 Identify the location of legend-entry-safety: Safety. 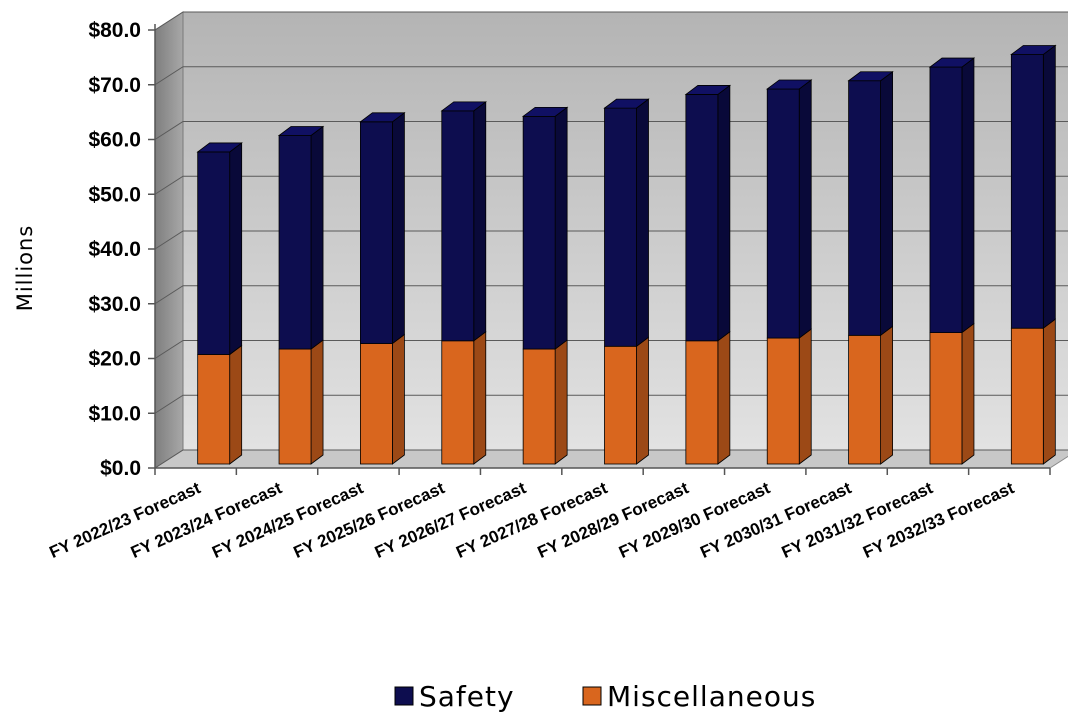
(454, 696).